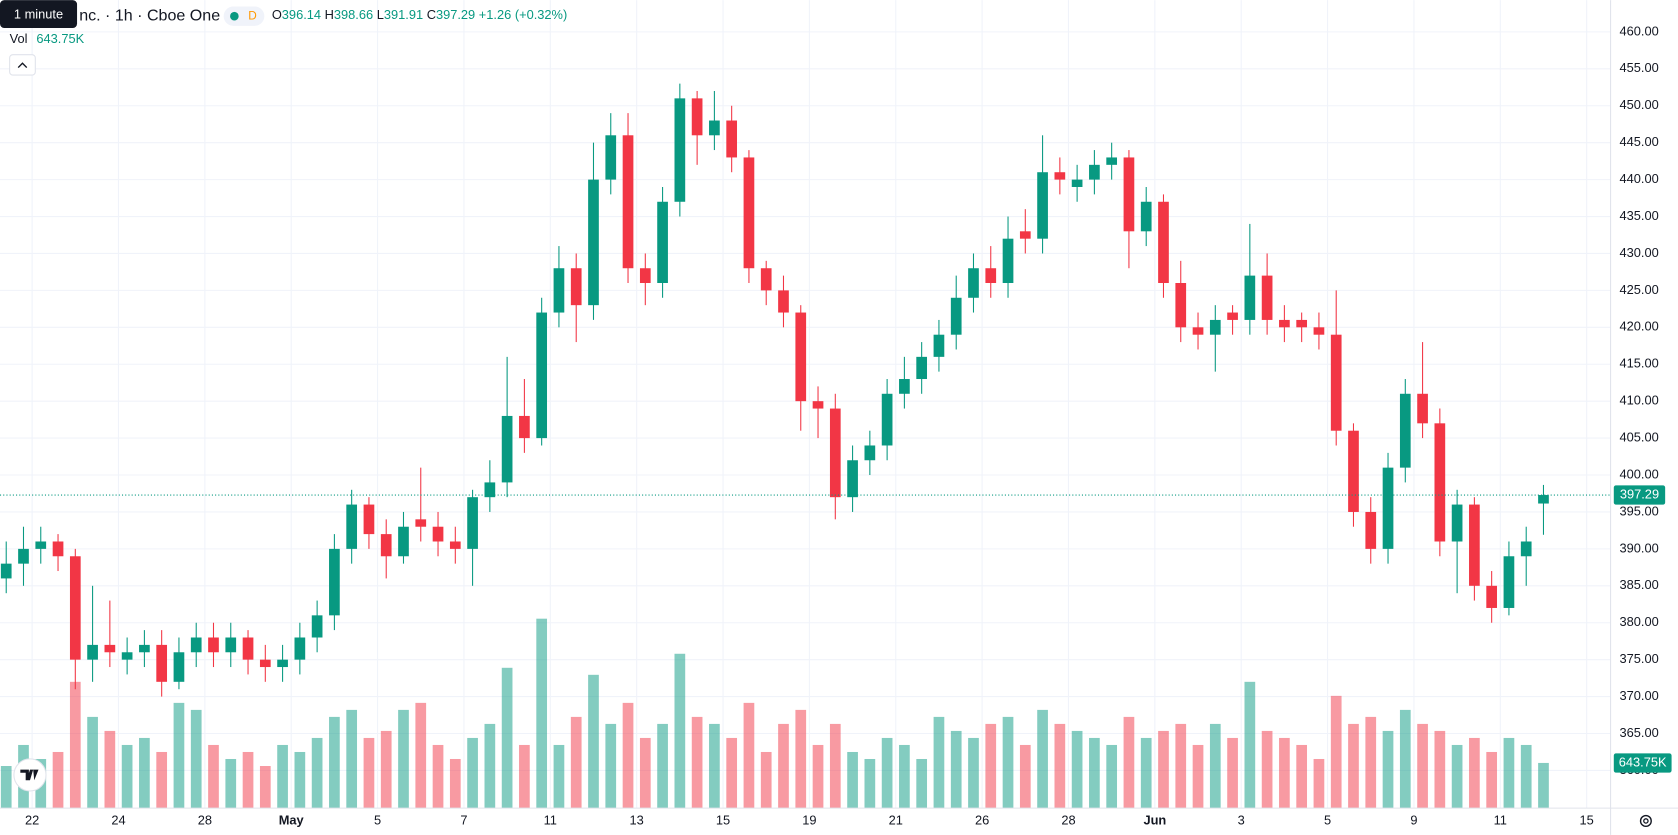 The width and height of the screenshot is (1678, 835). What do you see at coordinates (1638, 473) in the screenshot?
I see `y-tick-label: 400.00` at bounding box center [1638, 473].